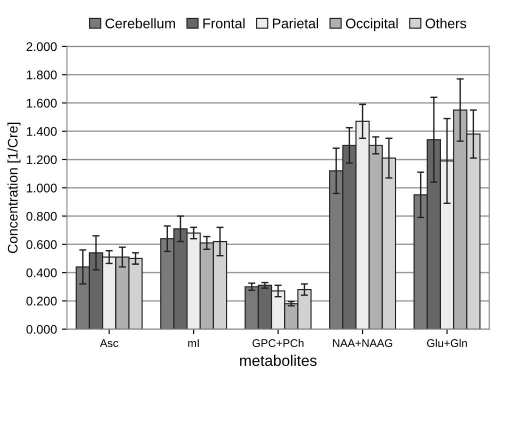 The image size is (515, 422). Describe the element at coordinates (278, 360) in the screenshot. I see `x-axis-title: metabolites` at that location.